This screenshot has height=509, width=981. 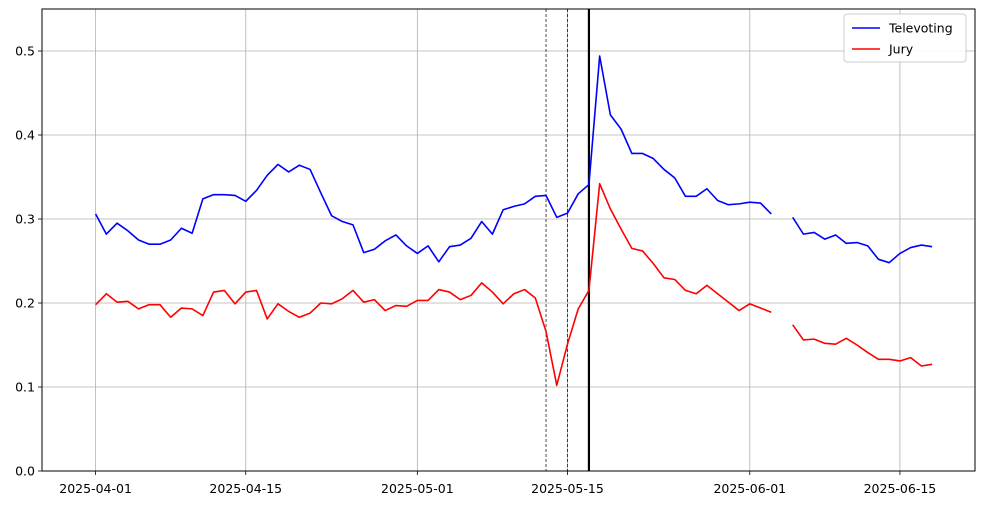 What do you see at coordinates (567, 488) in the screenshot?
I see `x-tick-label: 2025-05-15` at bounding box center [567, 488].